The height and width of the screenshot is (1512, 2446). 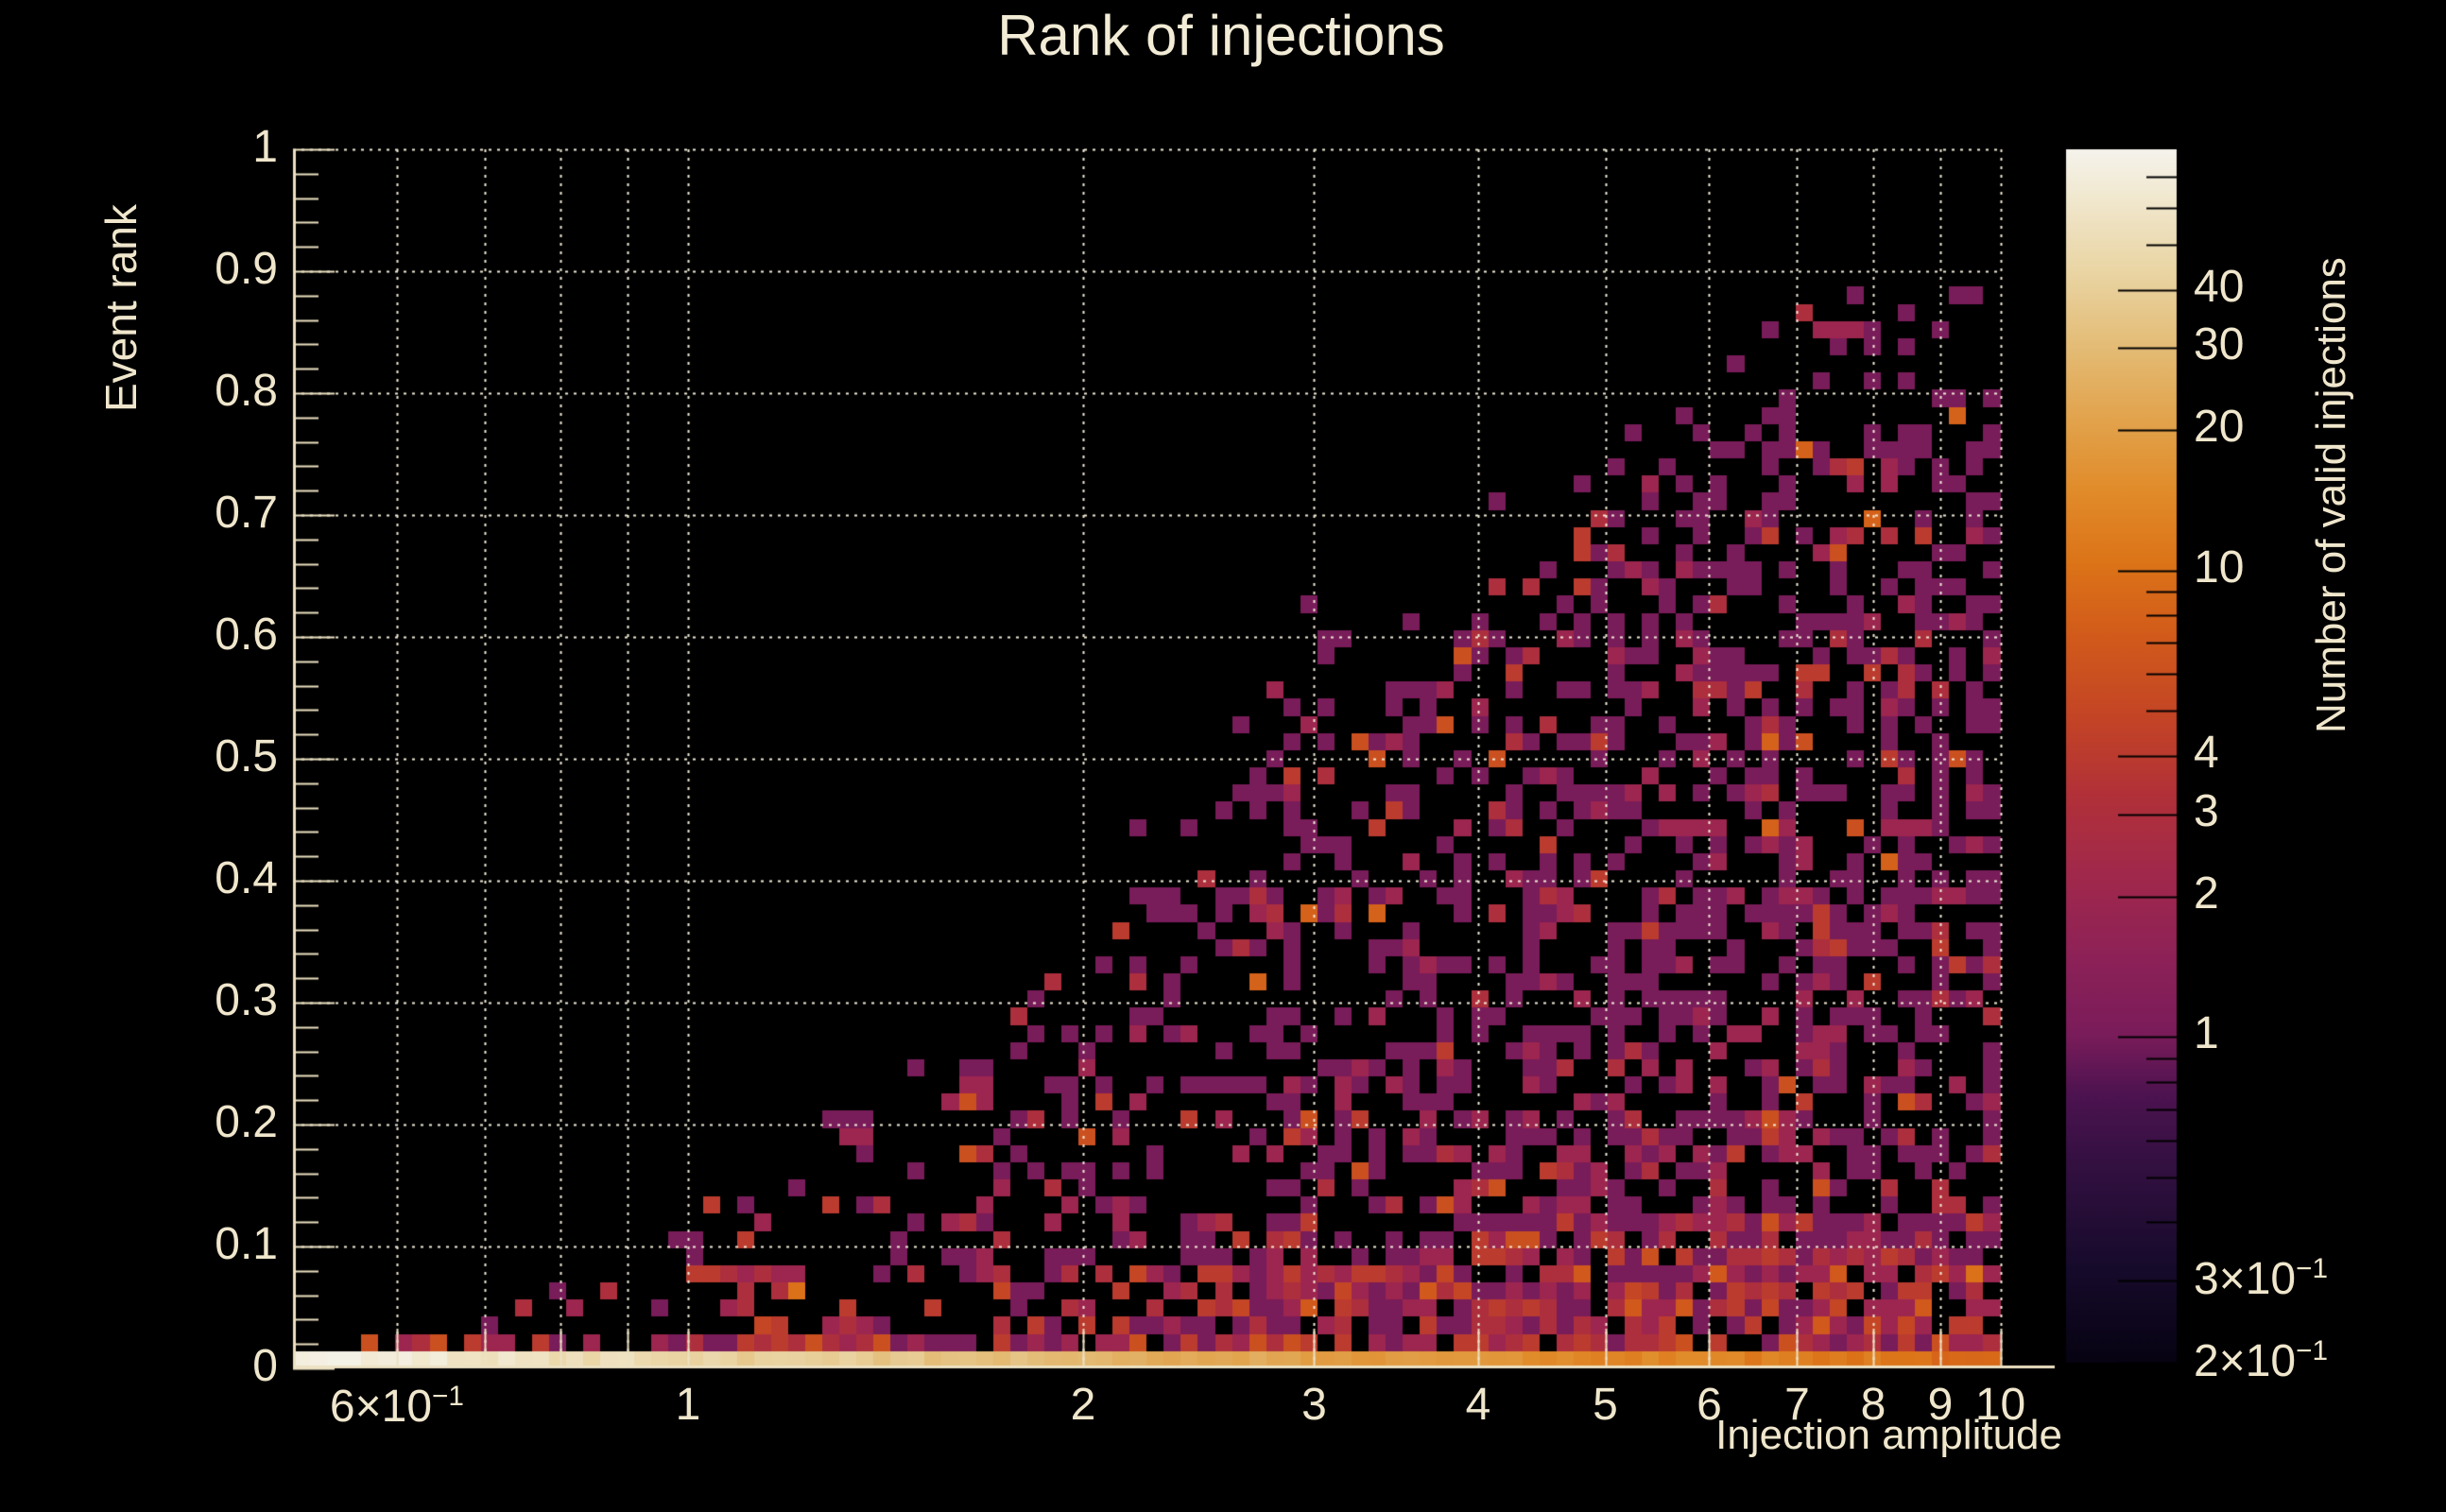 What do you see at coordinates (247, 513) in the screenshot?
I see `y-tick-label: 0.7` at bounding box center [247, 513].